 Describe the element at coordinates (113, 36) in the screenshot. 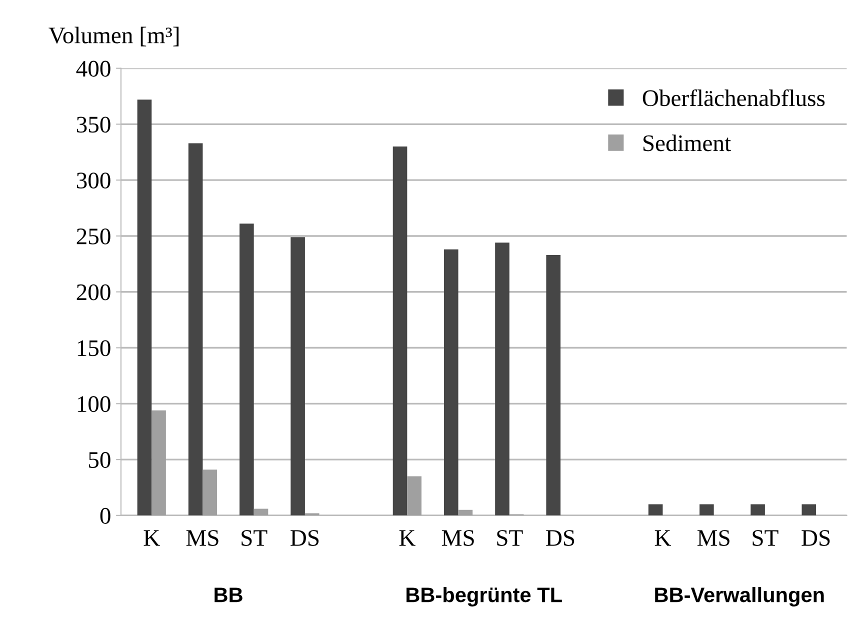

I see `y-axis-title: Volumen [m³]` at that location.